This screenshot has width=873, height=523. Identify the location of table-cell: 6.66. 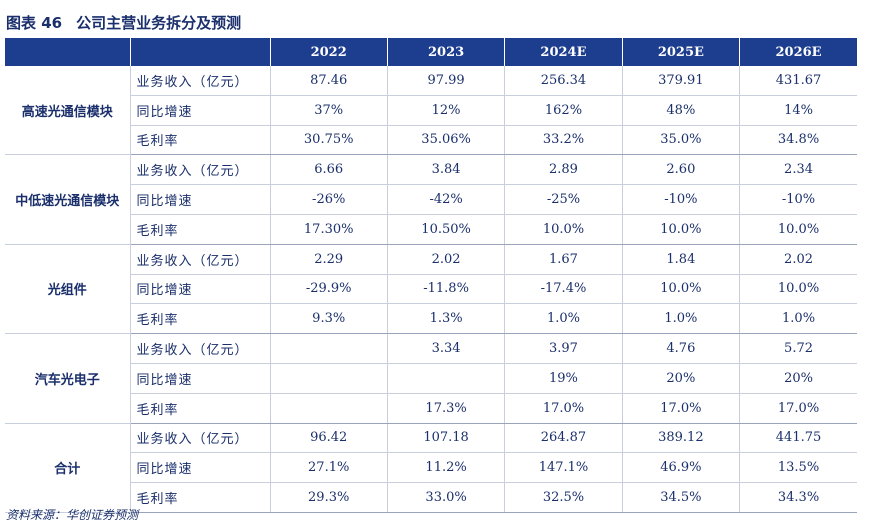
(329, 170).